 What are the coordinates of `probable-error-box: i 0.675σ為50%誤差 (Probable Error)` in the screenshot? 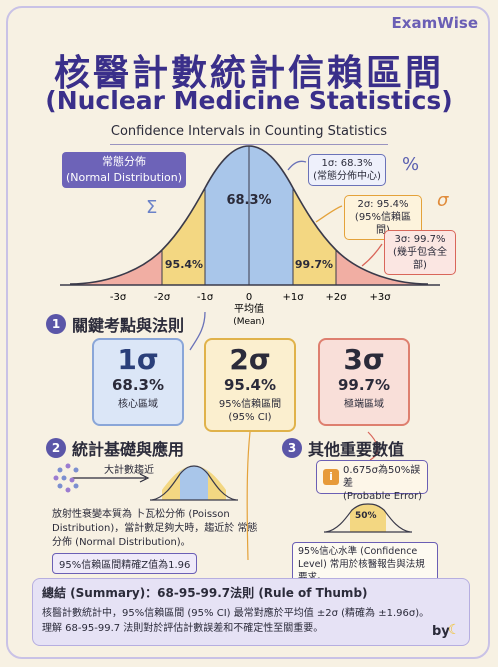 It's located at (372, 481).